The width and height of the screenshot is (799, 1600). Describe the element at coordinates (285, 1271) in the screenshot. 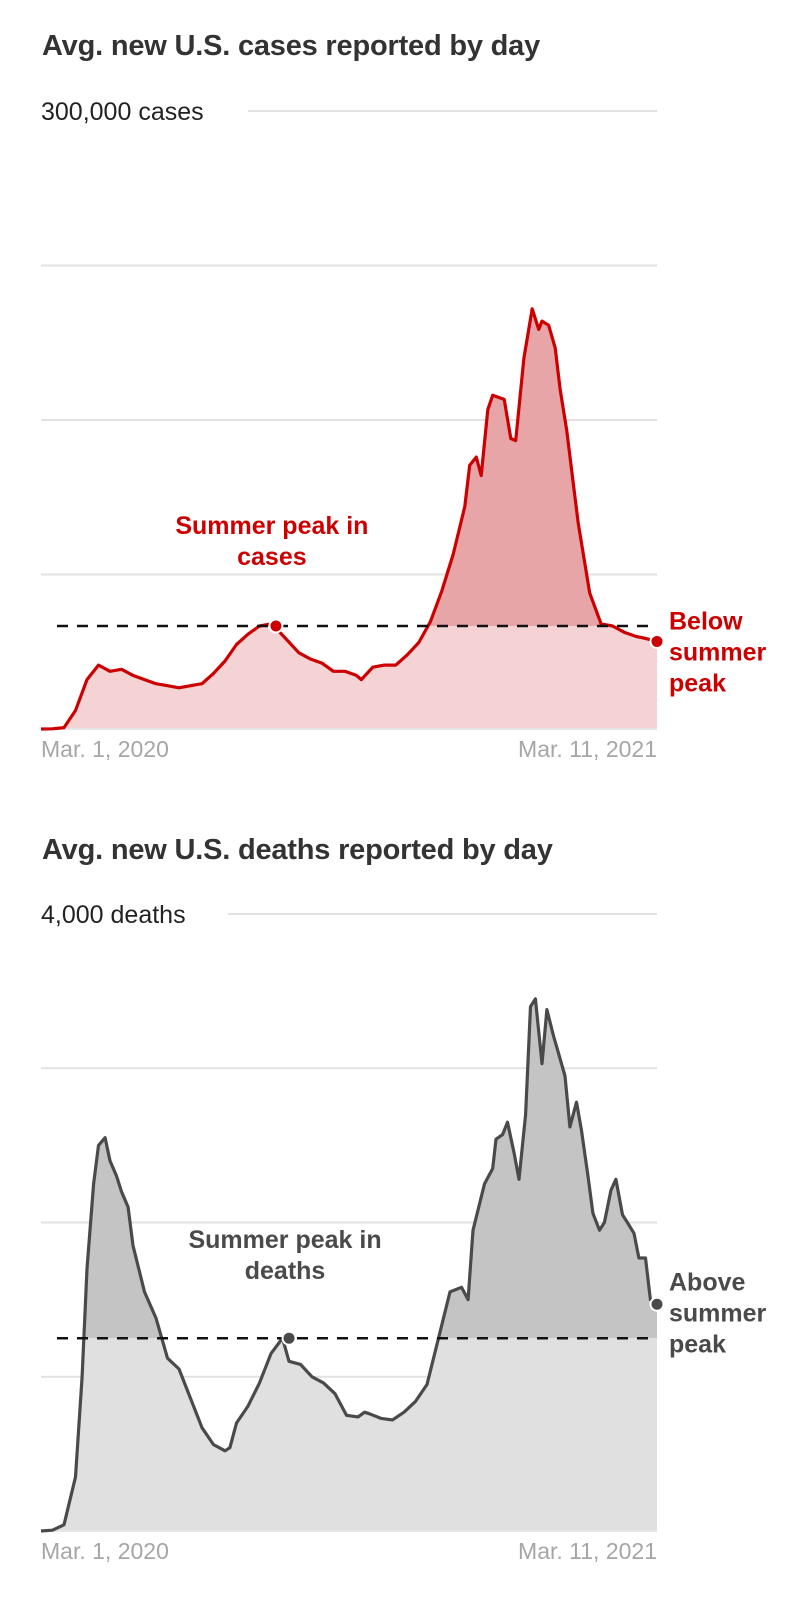

I see `annotation-label: deaths` at that location.